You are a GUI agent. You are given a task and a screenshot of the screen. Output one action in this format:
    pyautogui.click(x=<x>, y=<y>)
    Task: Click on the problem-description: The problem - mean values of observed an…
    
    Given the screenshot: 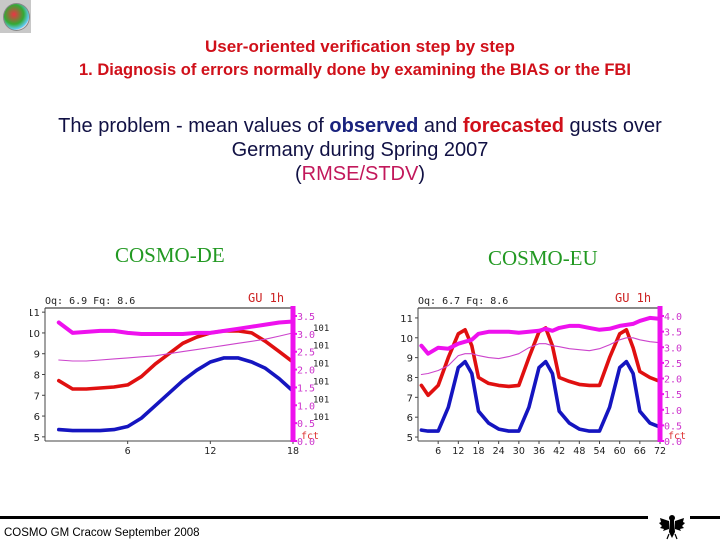 What is the action you would take?
    pyautogui.click(x=360, y=150)
    